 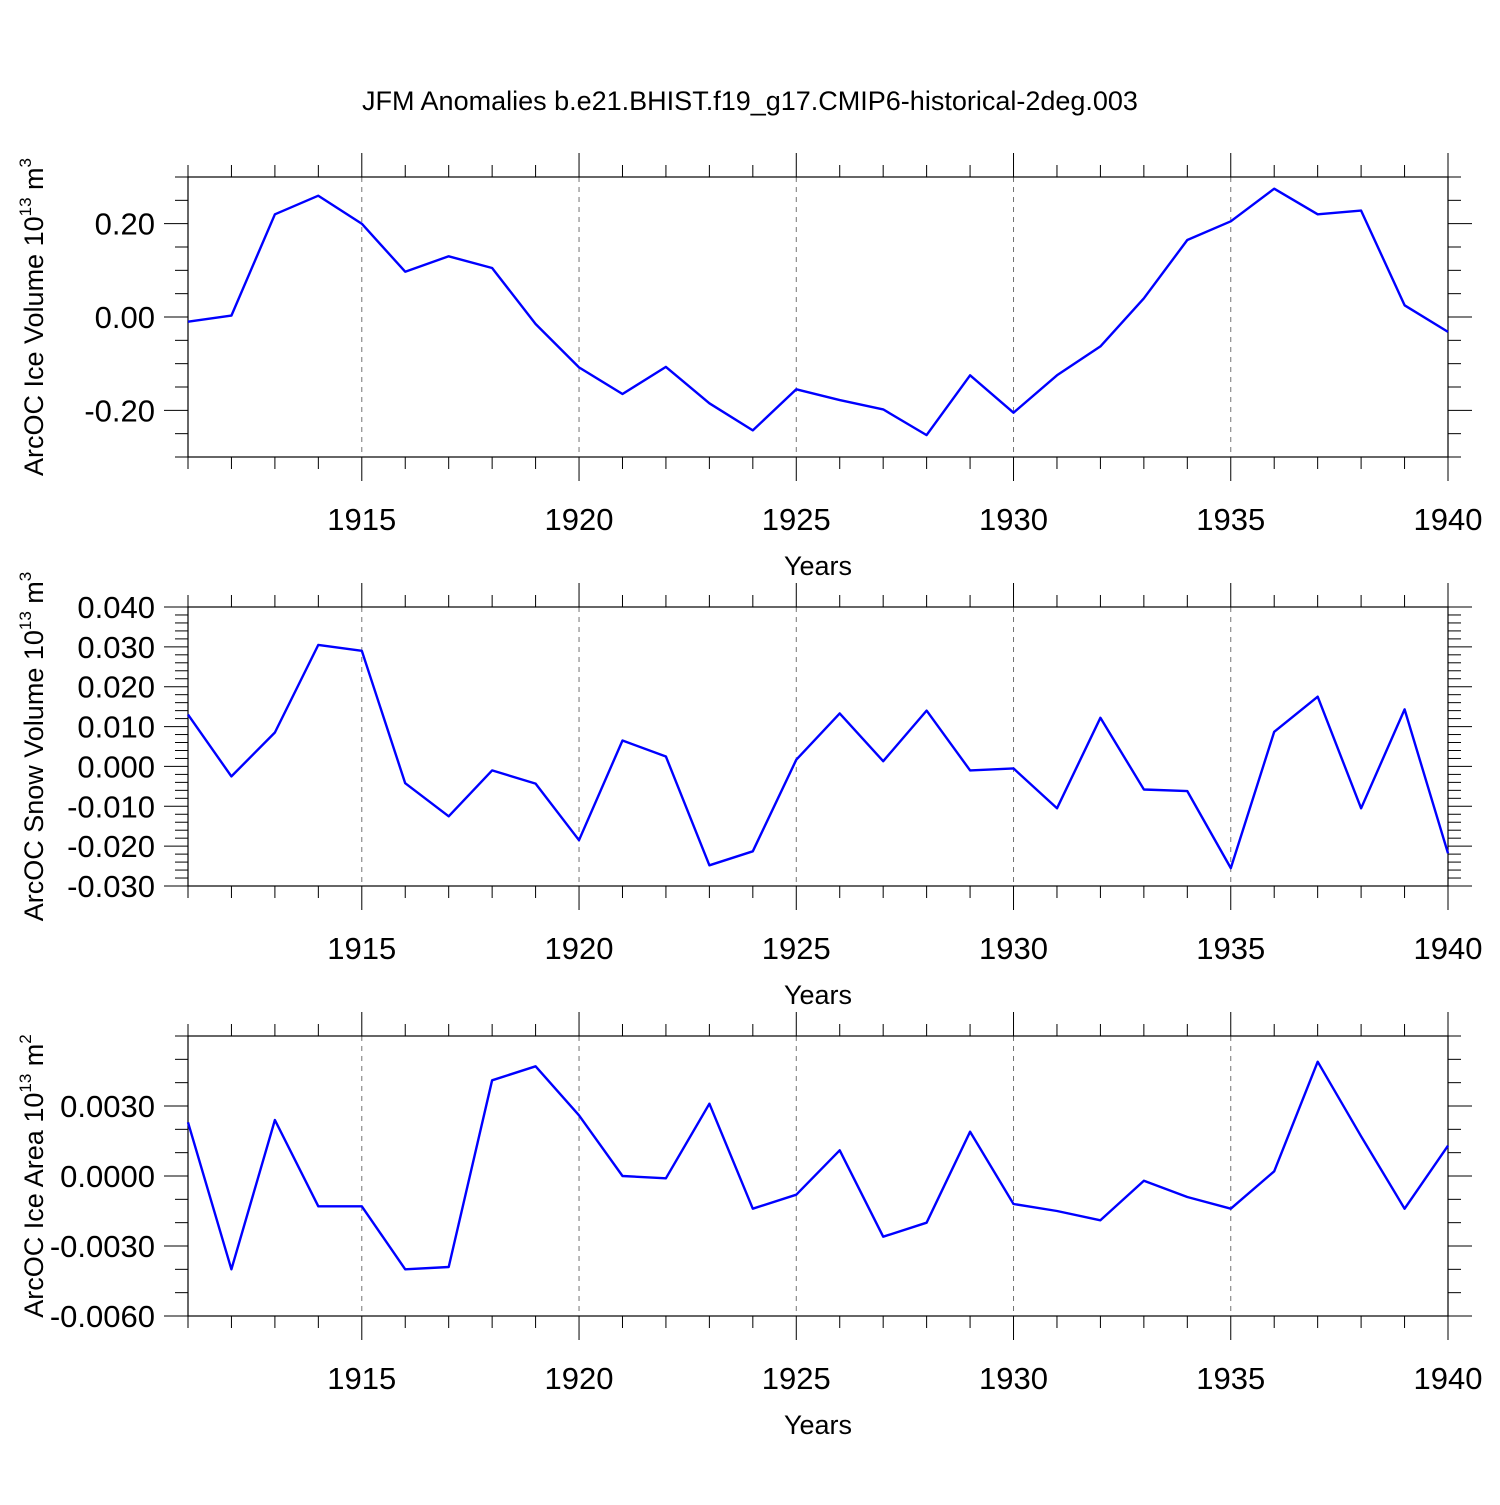 What do you see at coordinates (116, 647) in the screenshot?
I see `y-tick-label: 0.030` at bounding box center [116, 647].